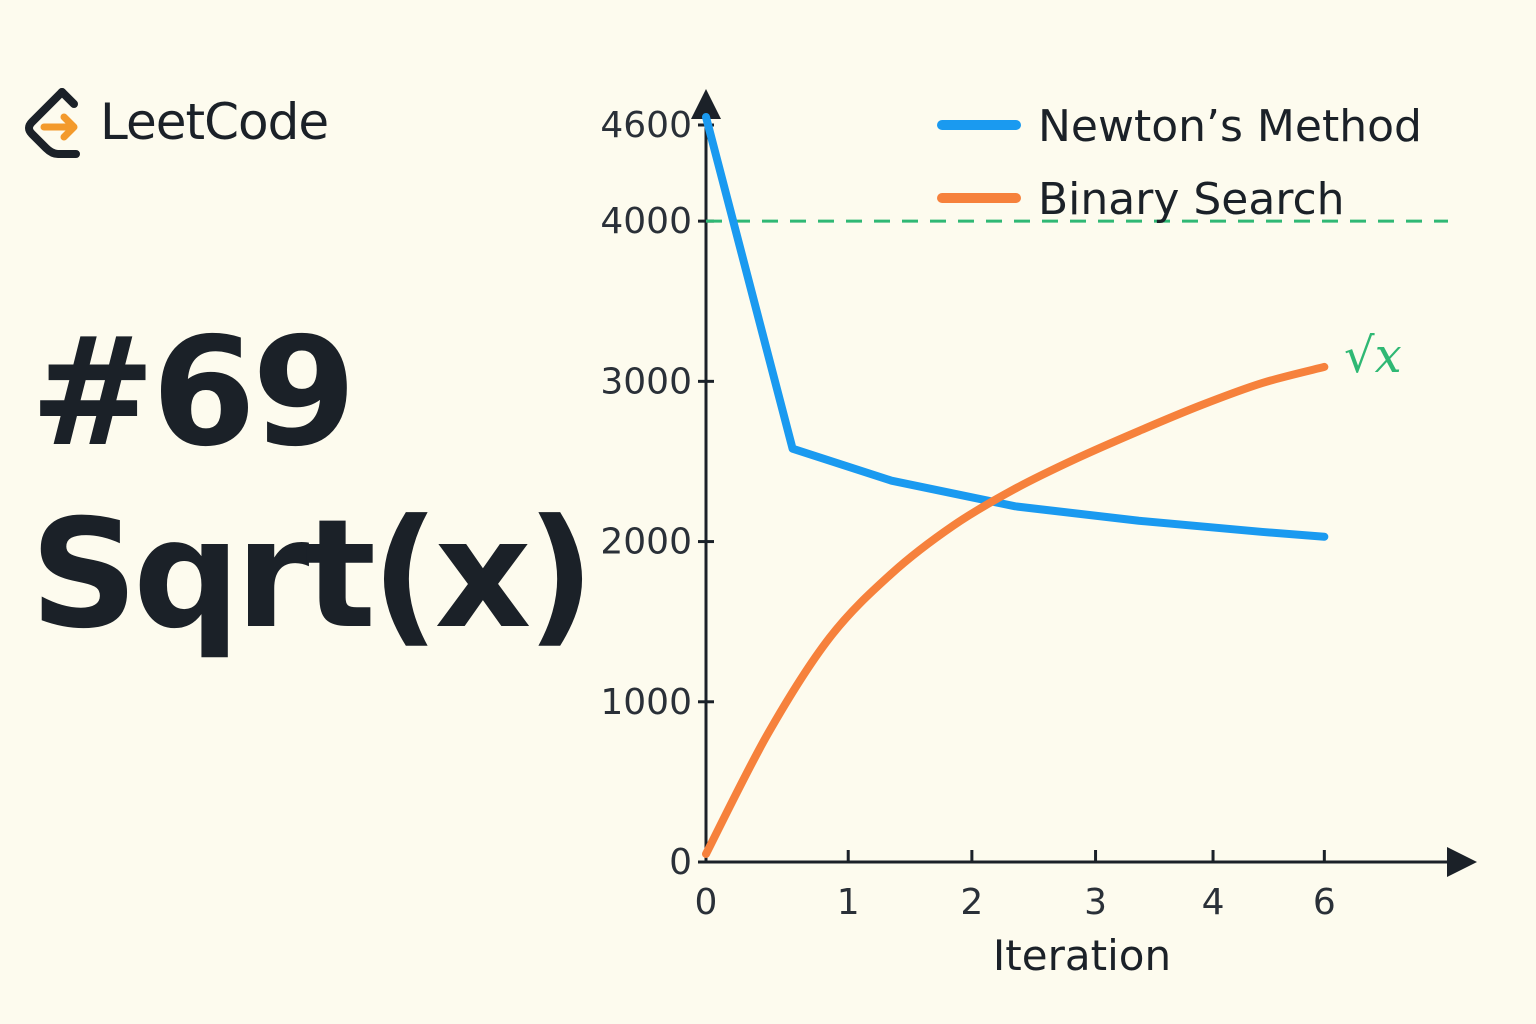  What do you see at coordinates (1082, 955) in the screenshot?
I see `x-axis-label: Iteration` at bounding box center [1082, 955].